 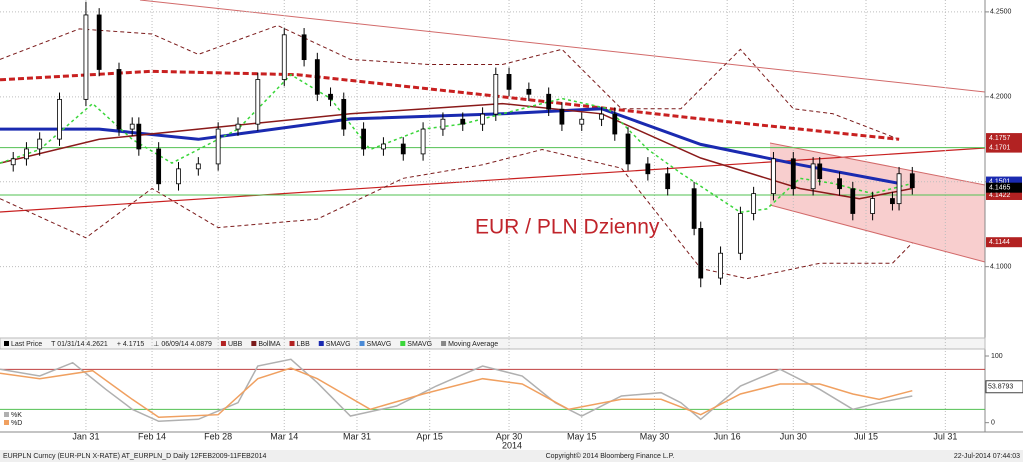 I want to click on legend-label: %D, so click(x=16, y=423).